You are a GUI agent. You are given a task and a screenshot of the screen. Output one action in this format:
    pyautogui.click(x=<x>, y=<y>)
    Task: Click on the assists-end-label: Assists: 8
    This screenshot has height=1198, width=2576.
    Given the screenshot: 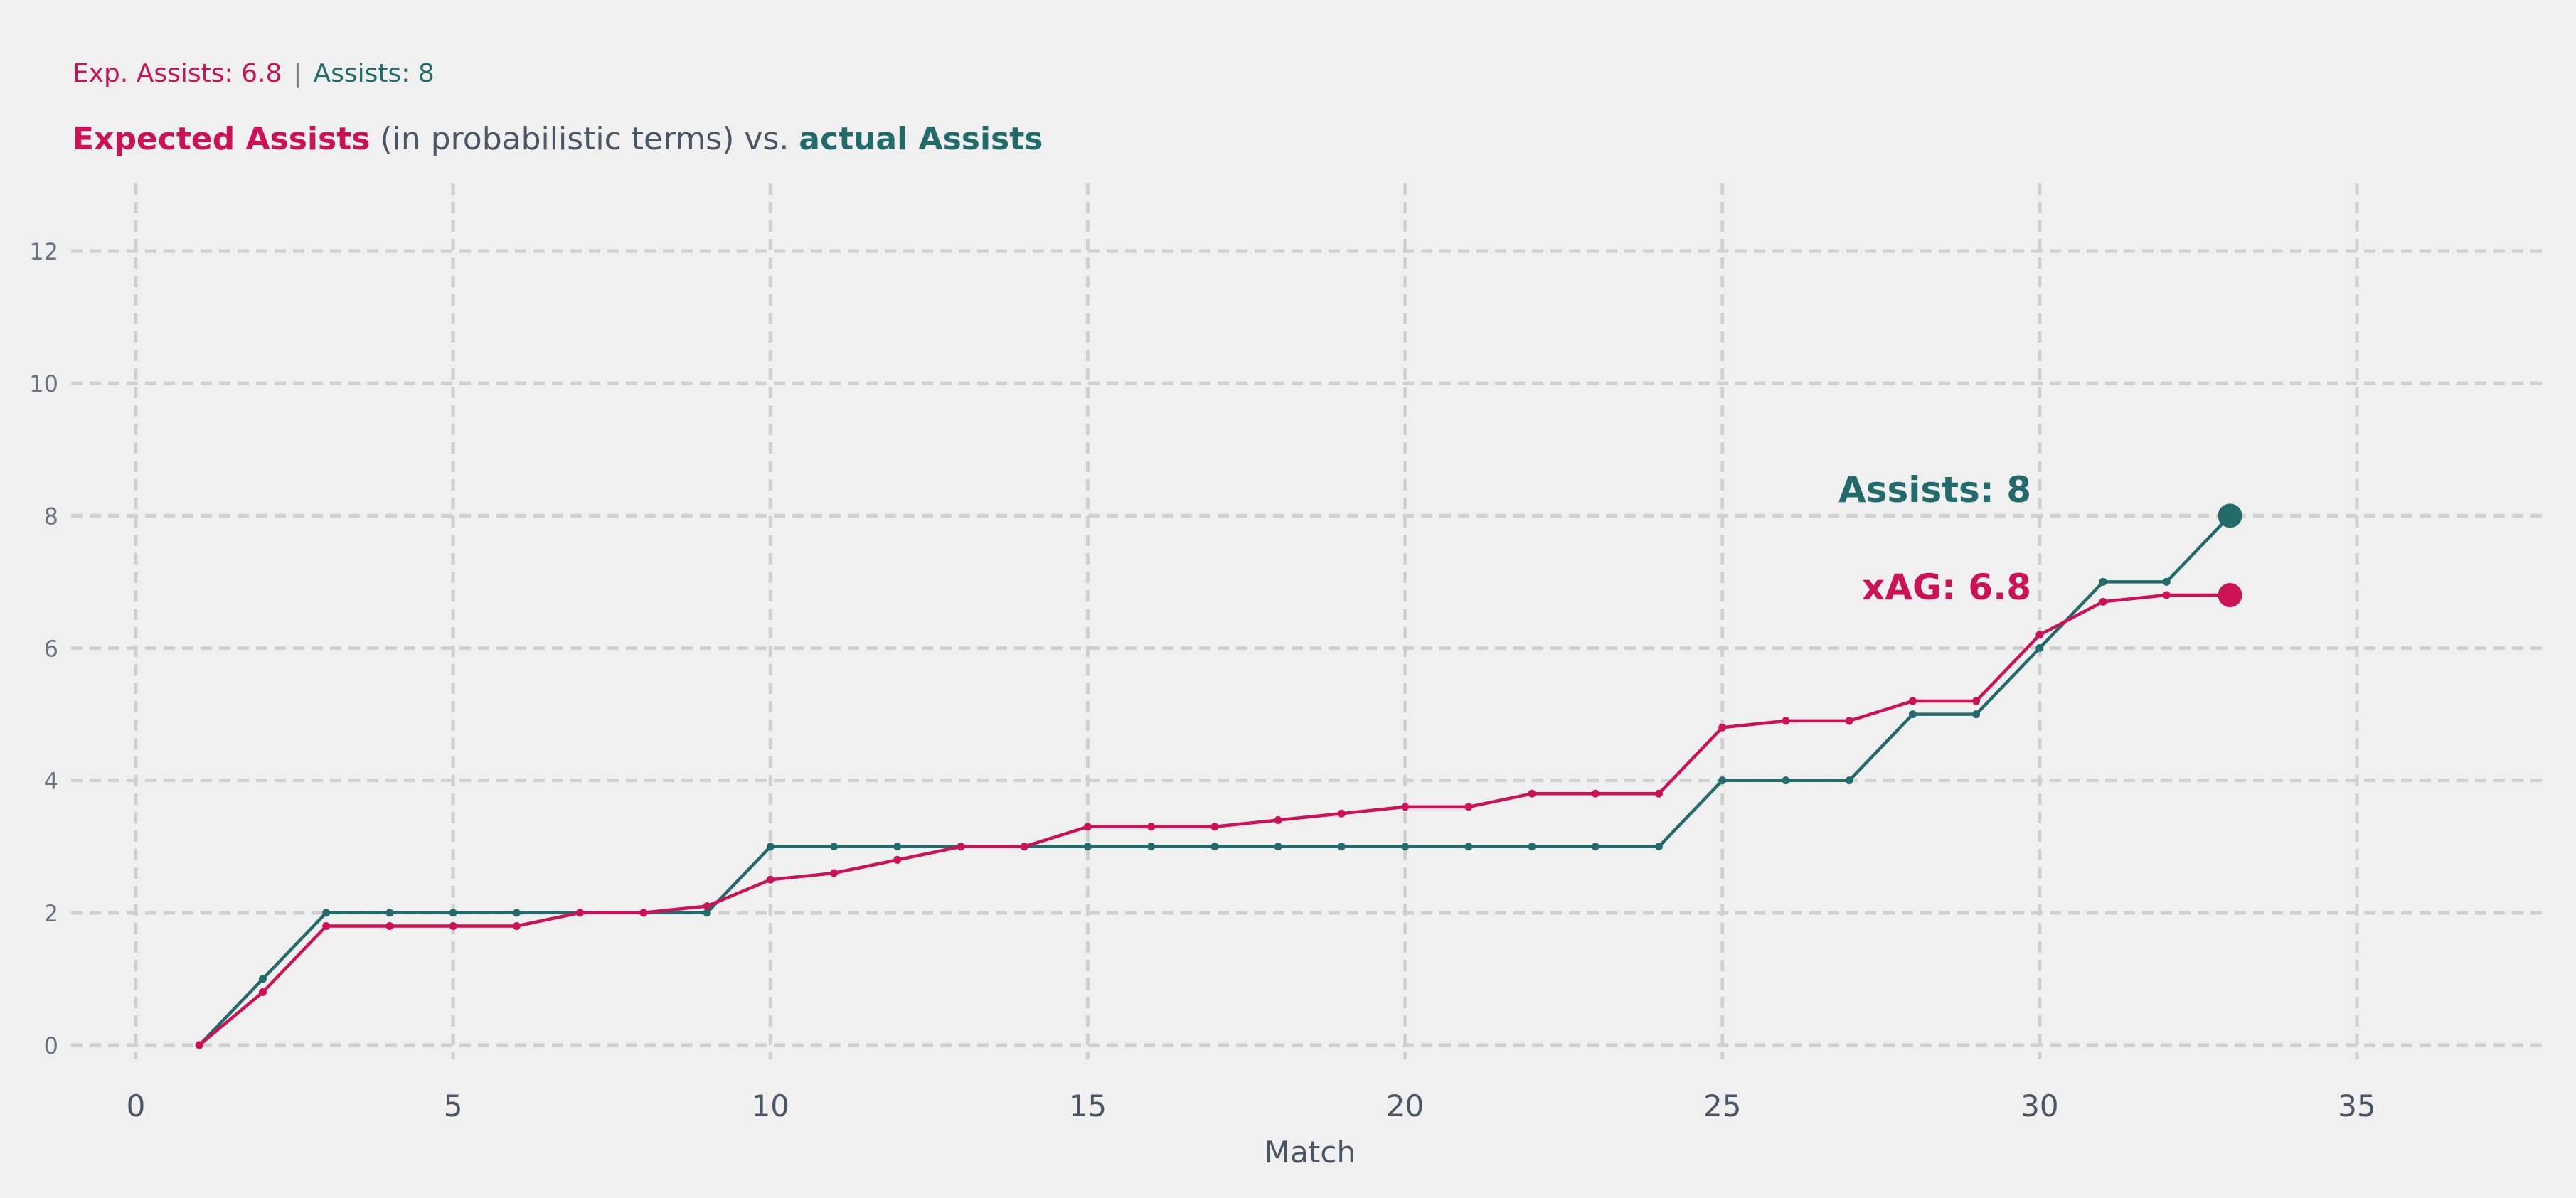 What is the action you would take?
    pyautogui.click(x=1934, y=489)
    